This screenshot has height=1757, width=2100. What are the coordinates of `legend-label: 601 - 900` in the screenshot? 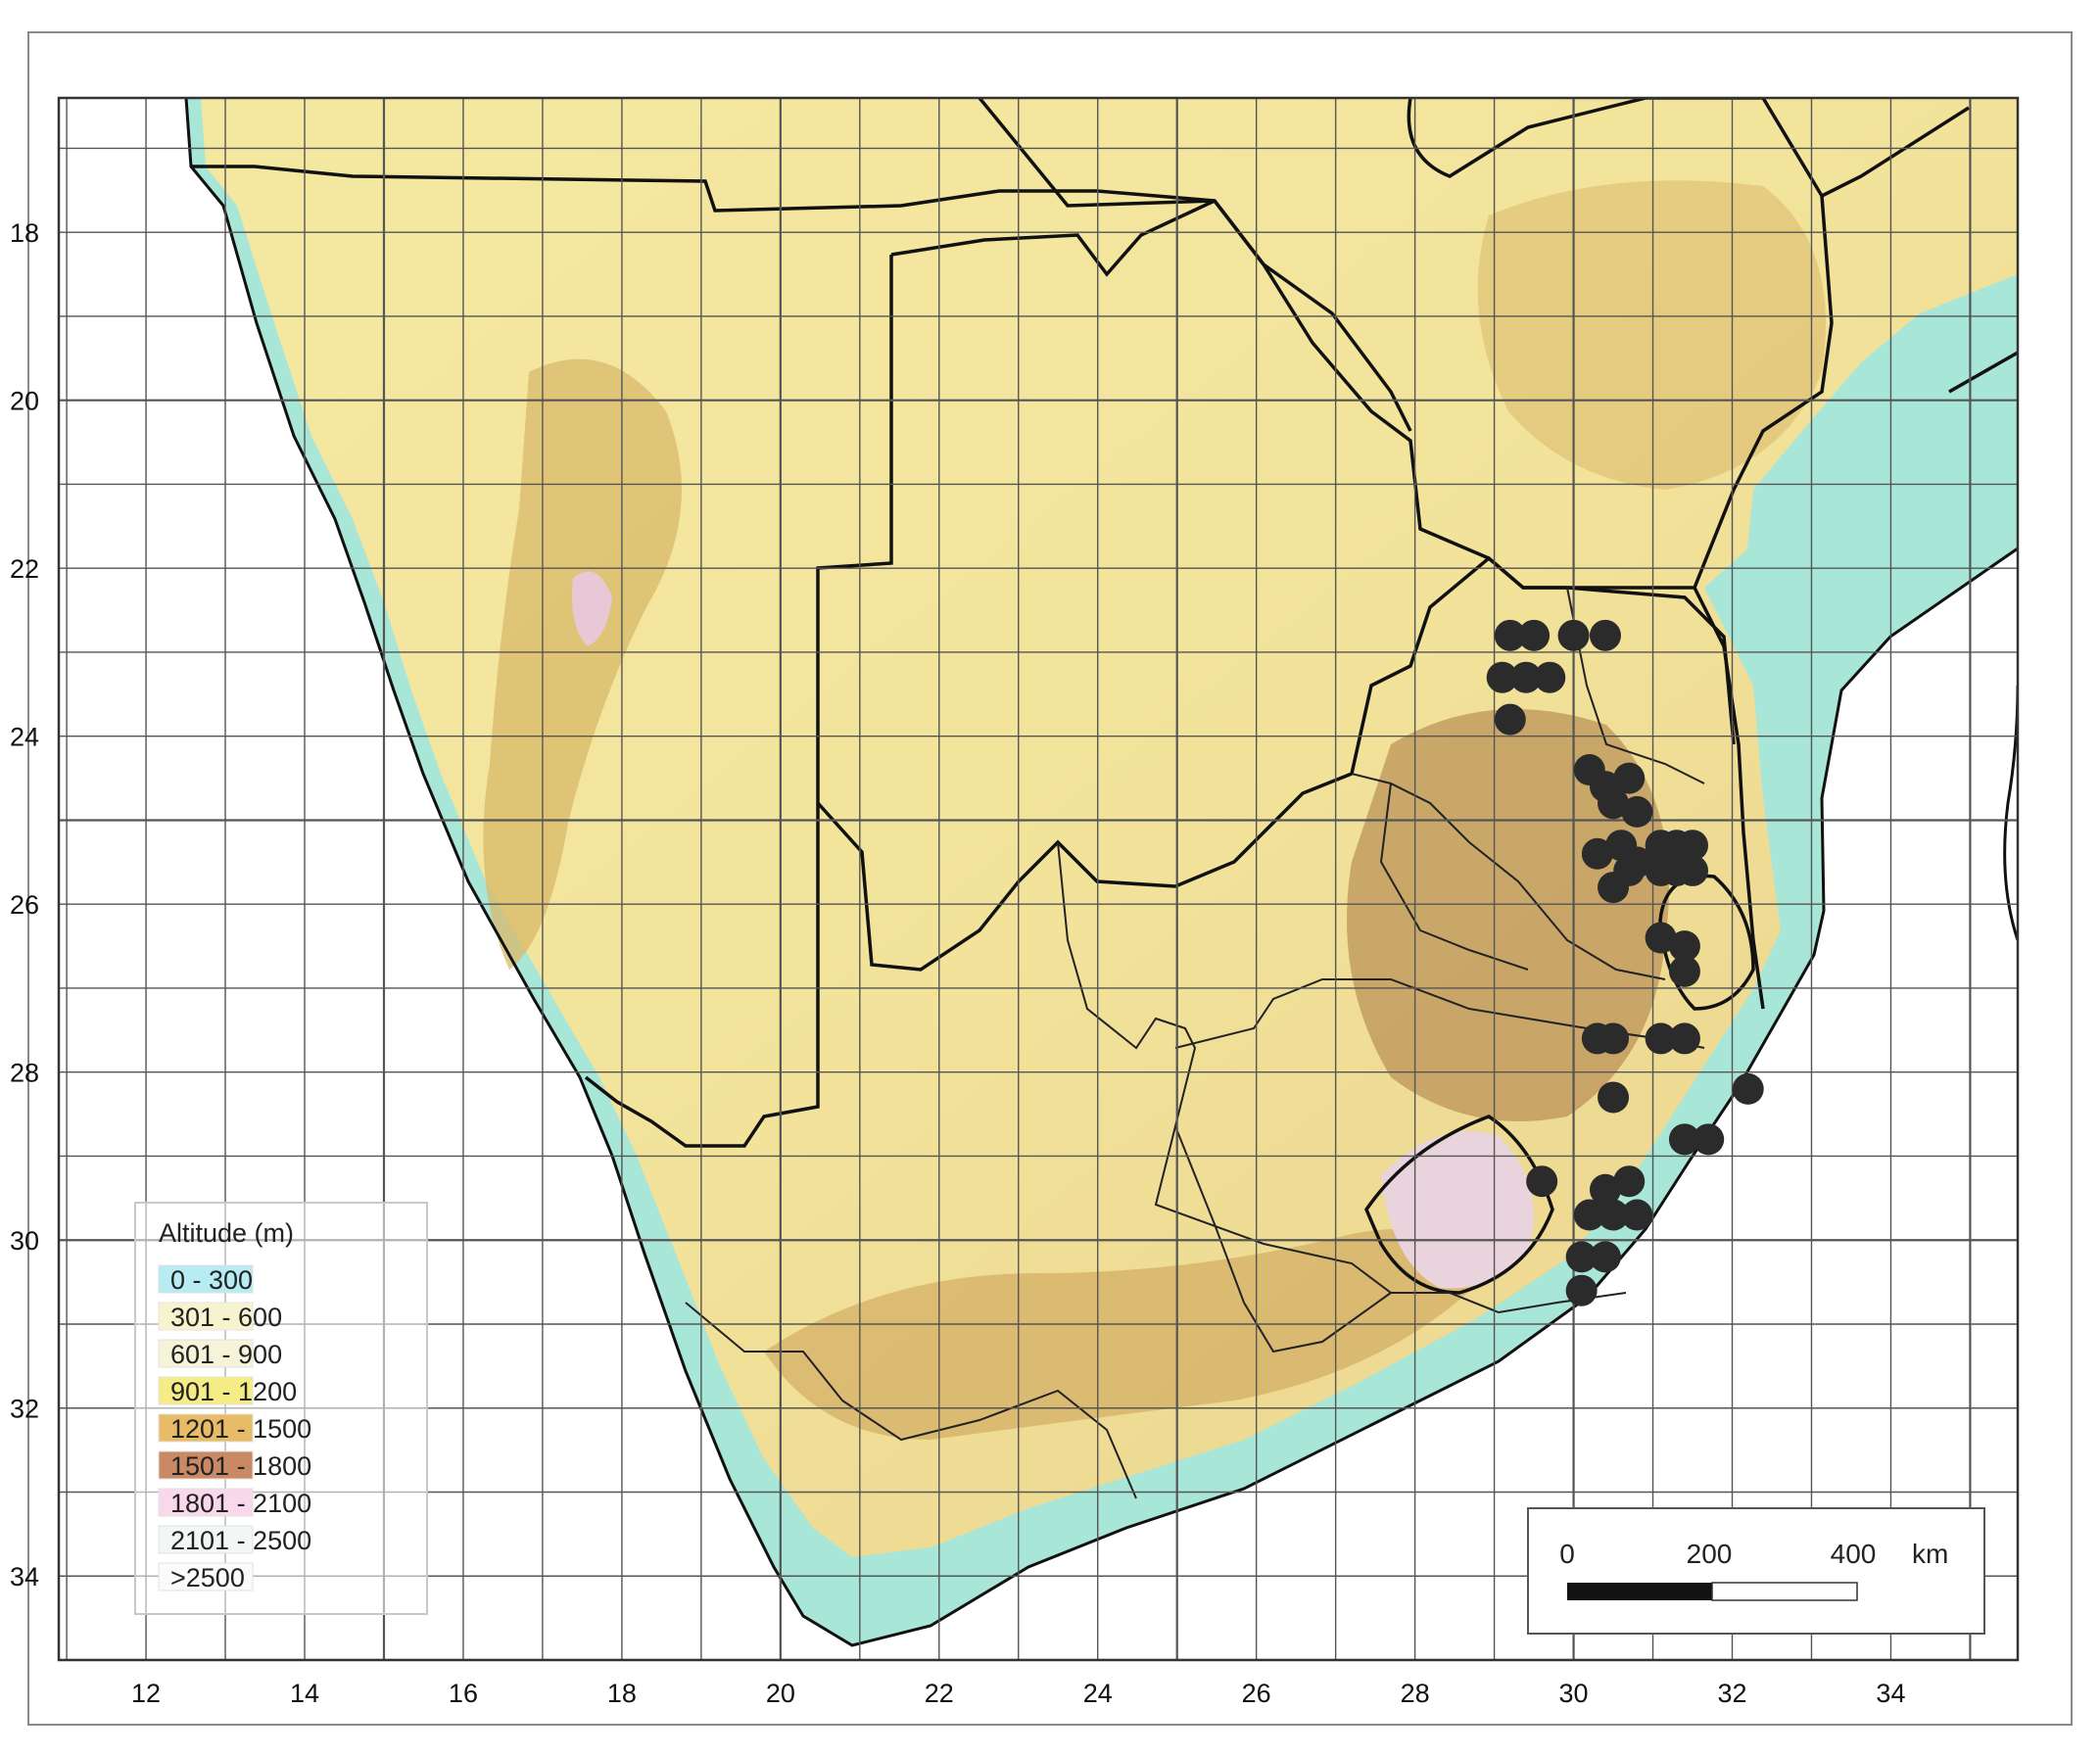 It's located at (226, 1354).